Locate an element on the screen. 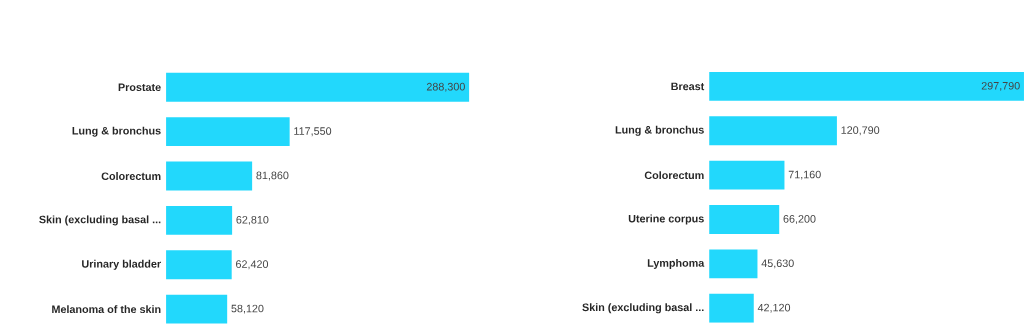 The image size is (1024, 331). data-label: 66,200 is located at coordinates (799, 219).